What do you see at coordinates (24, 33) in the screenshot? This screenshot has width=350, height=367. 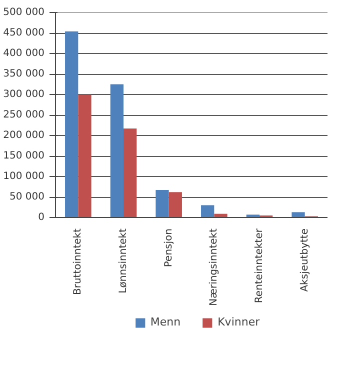 I see `y-tick-label: 450 000` at bounding box center [24, 33].